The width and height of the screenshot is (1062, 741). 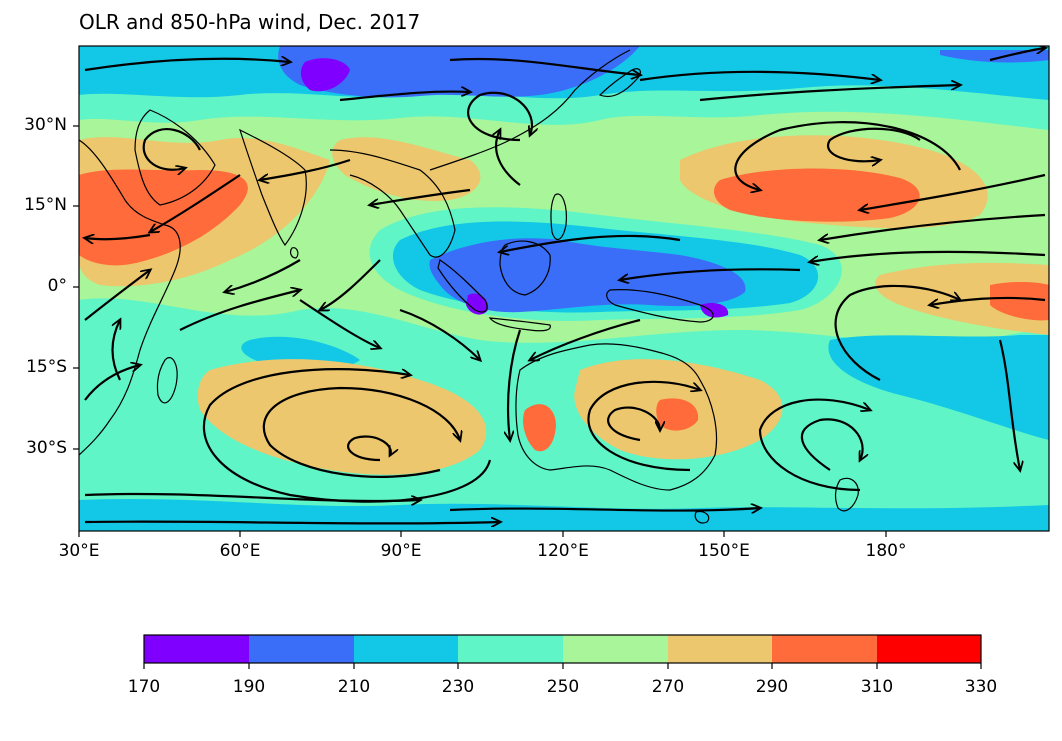 I want to click on coastline-australia, so click(x=616, y=417).